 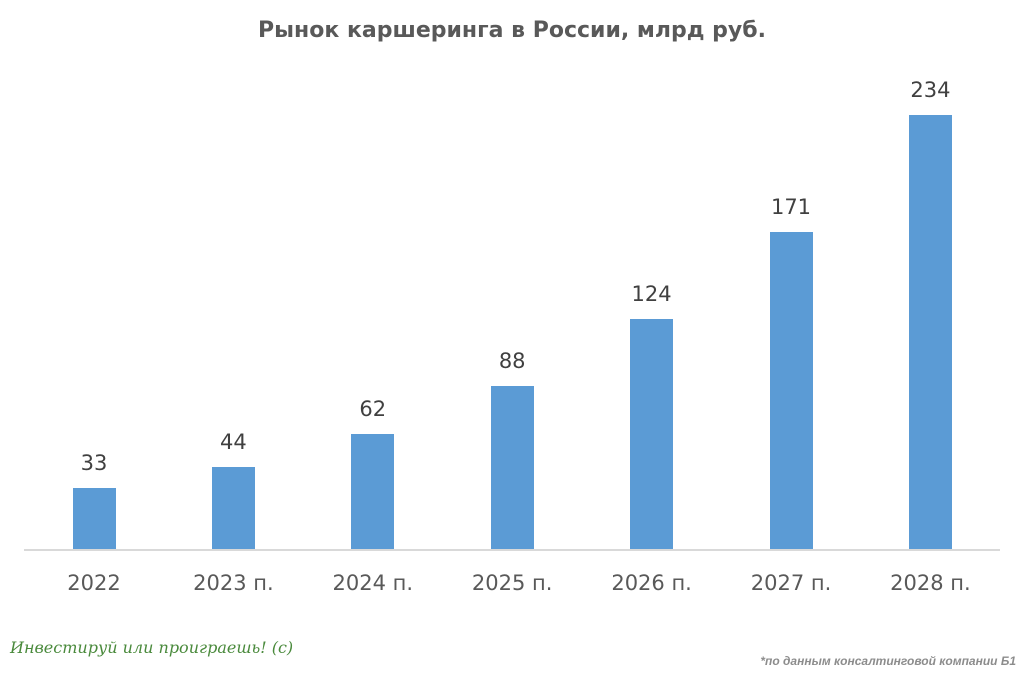 I want to click on x-tick-label: 2023 п., so click(x=233, y=583).